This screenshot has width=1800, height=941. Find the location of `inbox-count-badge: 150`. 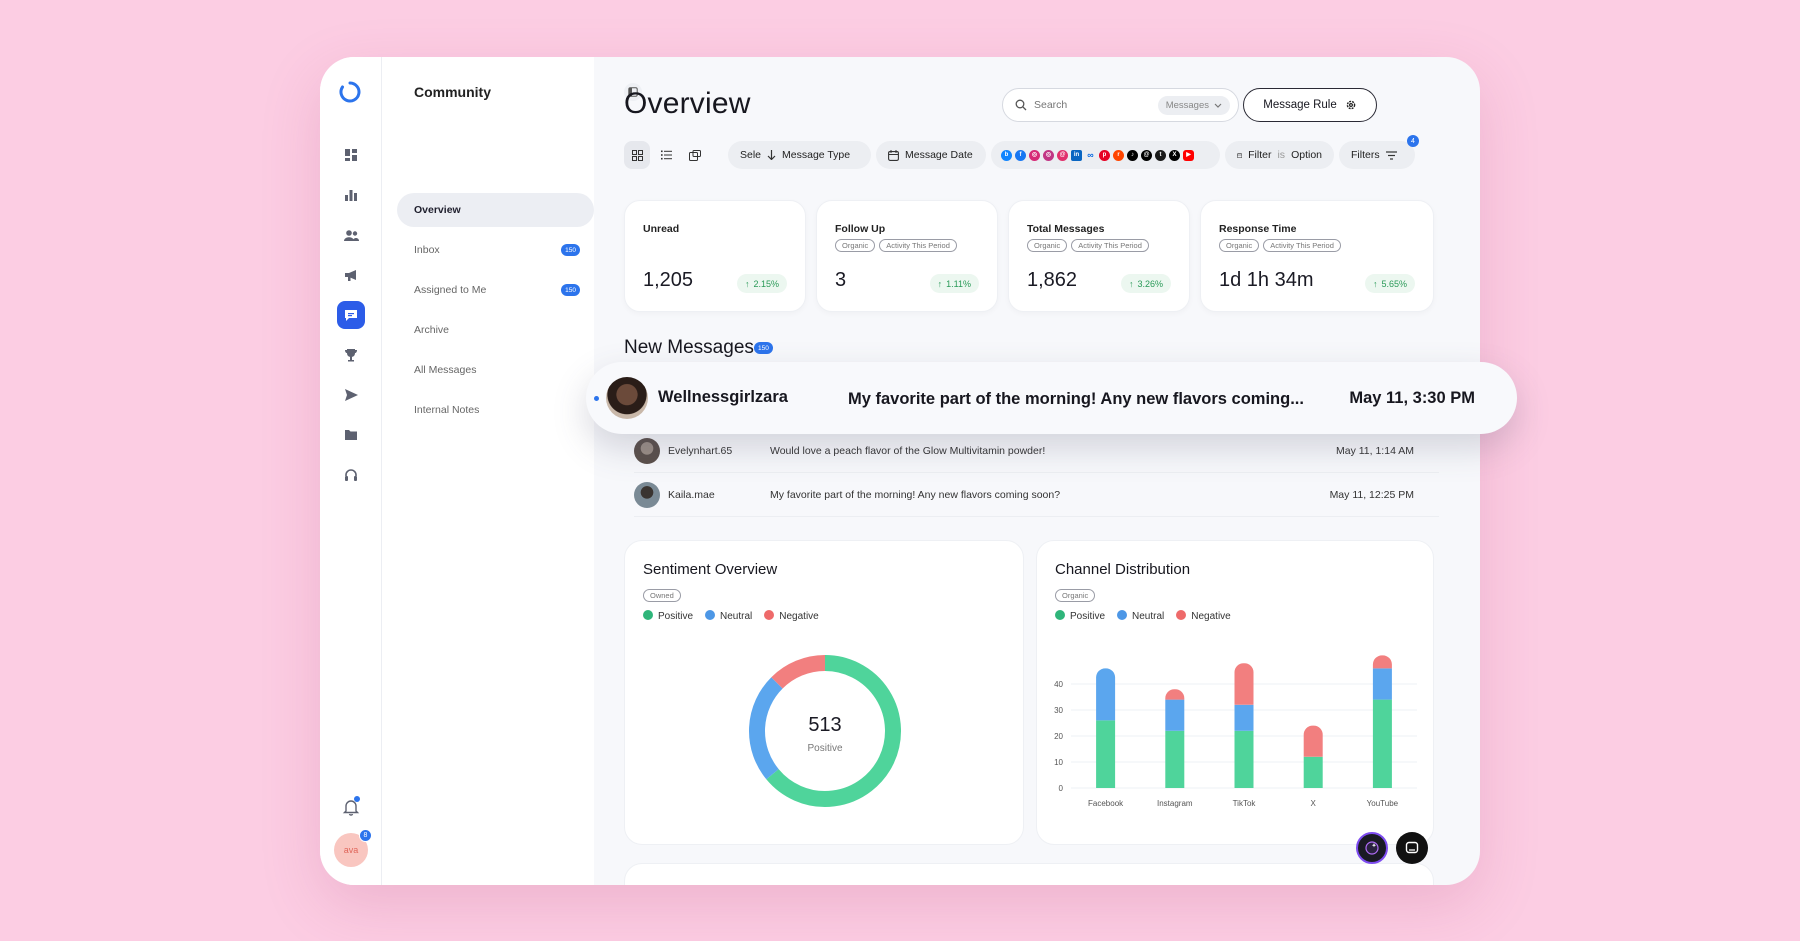

inbox-count-badge: 150 is located at coordinates (570, 250).